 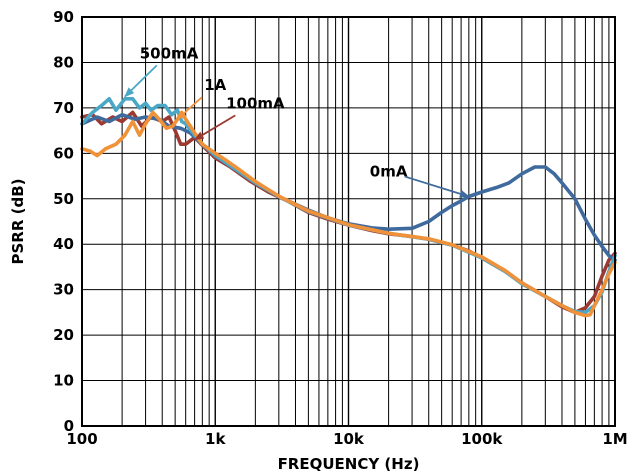 I want to click on y-tick-label: 60, so click(x=63, y=153).